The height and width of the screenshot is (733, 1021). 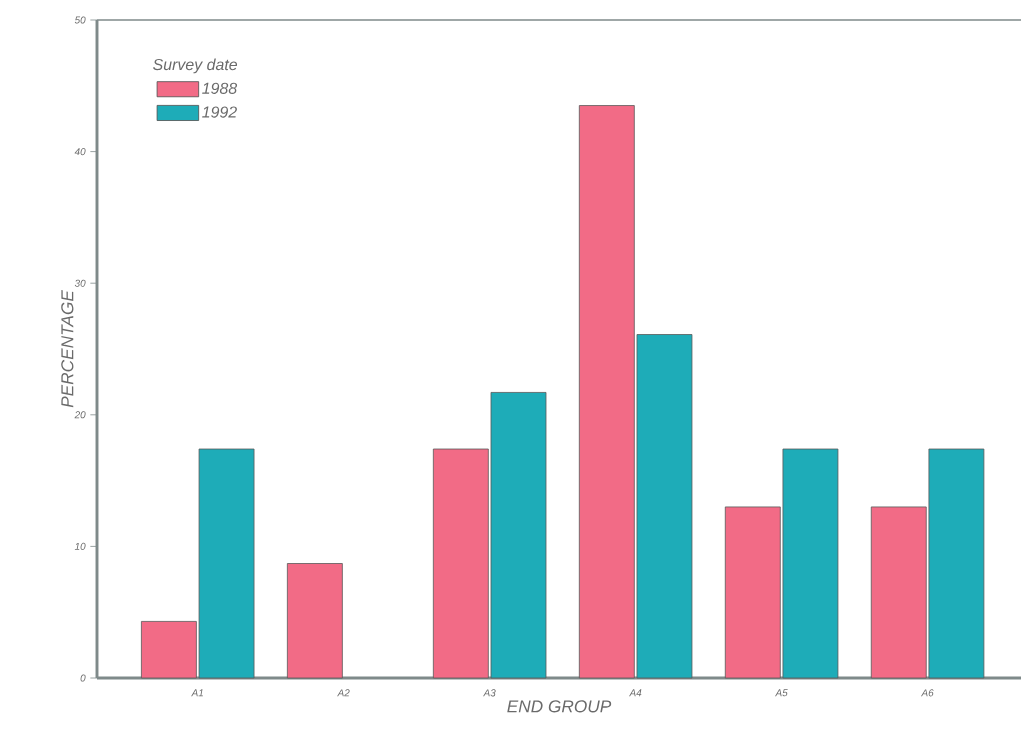 I want to click on x-tick-label: A4, so click(x=635, y=693).